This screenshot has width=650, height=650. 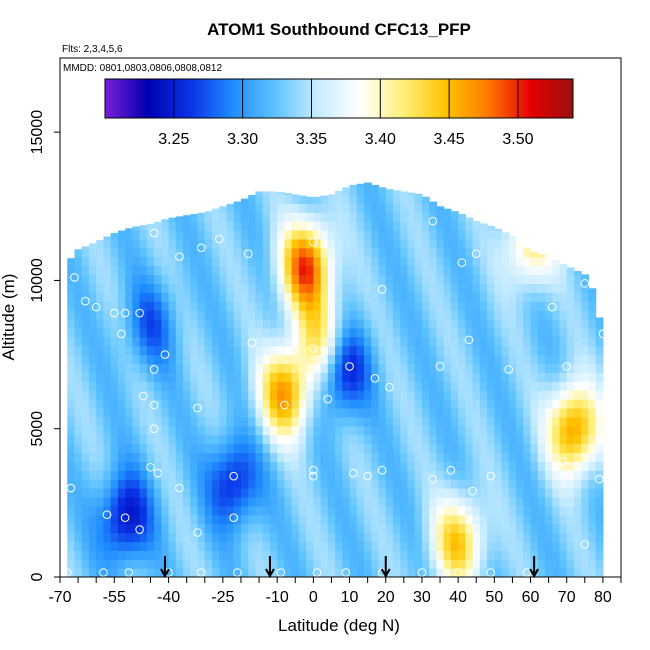 I want to click on x-tick-label: 0, so click(x=313, y=597).